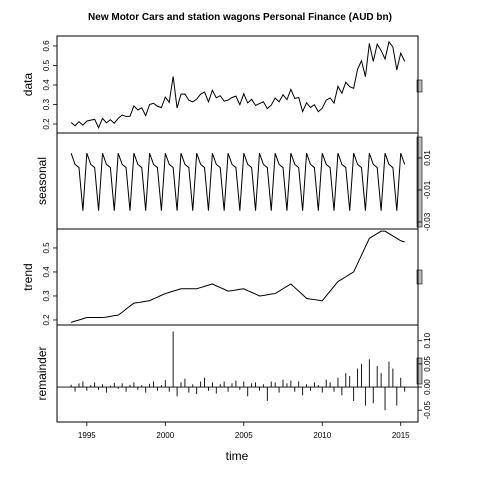 Image resolution: width=480 pixels, height=480 pixels. I want to click on y-axis-label: data, so click(28, 84).